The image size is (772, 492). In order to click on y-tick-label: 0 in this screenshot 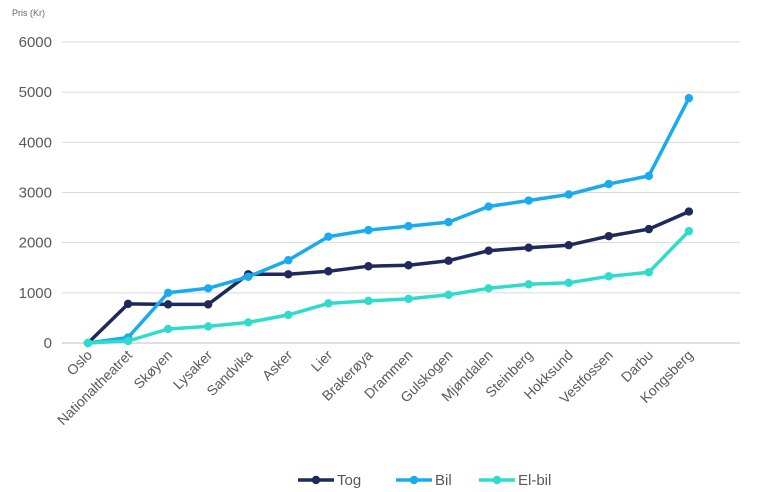, I will do `click(48, 343)`.